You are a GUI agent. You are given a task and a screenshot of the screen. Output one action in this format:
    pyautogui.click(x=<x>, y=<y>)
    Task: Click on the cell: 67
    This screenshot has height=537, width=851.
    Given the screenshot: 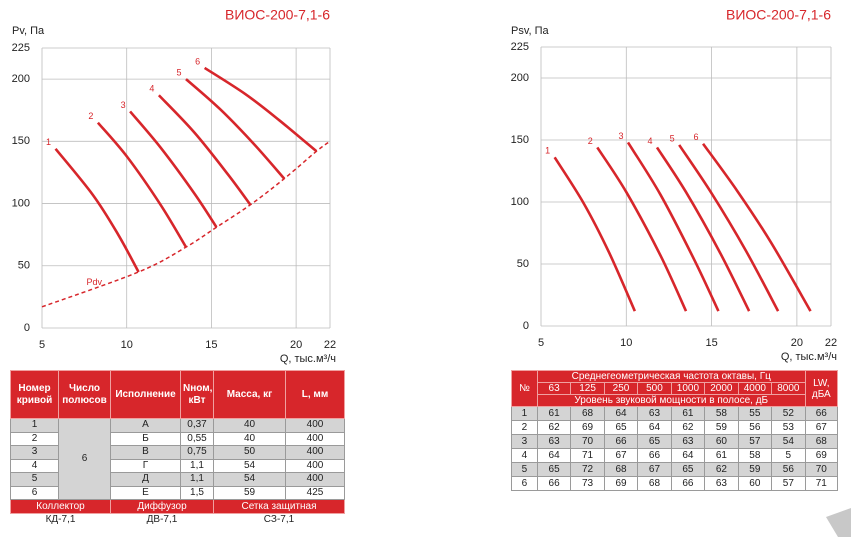 What is the action you would take?
    pyautogui.click(x=621, y=455)
    